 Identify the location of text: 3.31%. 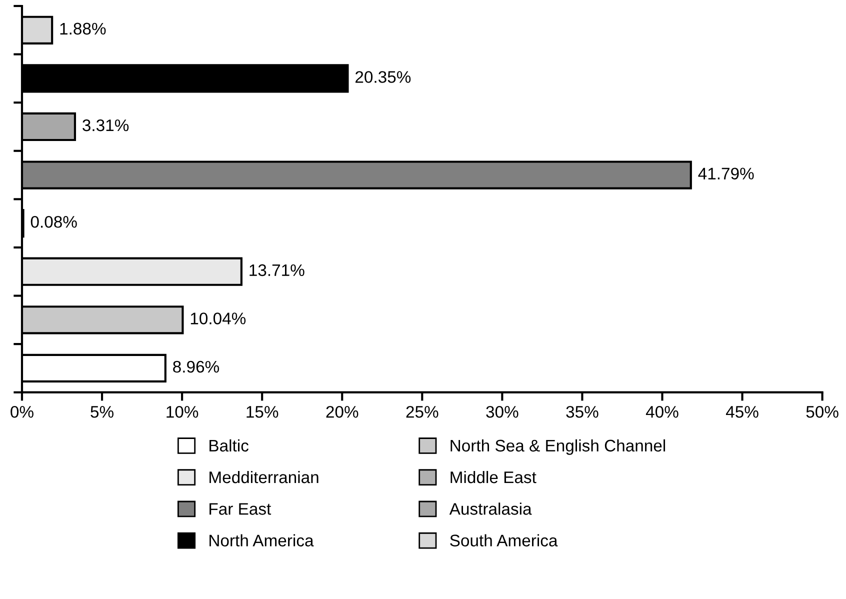
(105, 125).